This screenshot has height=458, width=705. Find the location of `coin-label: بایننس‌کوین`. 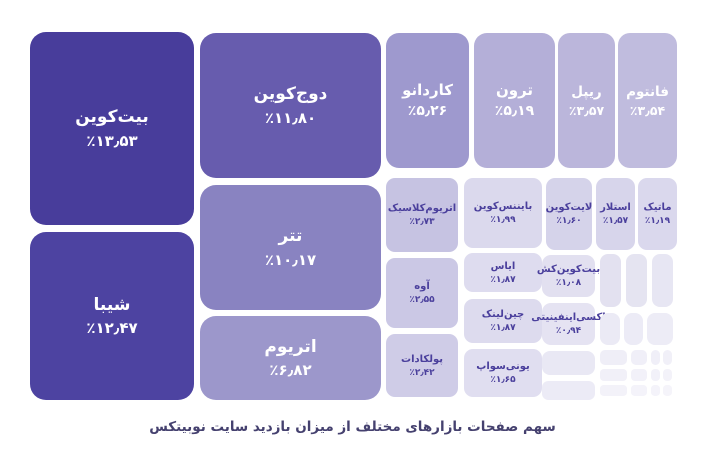

coin-label: بایننس‌کوین is located at coordinates (503, 207).